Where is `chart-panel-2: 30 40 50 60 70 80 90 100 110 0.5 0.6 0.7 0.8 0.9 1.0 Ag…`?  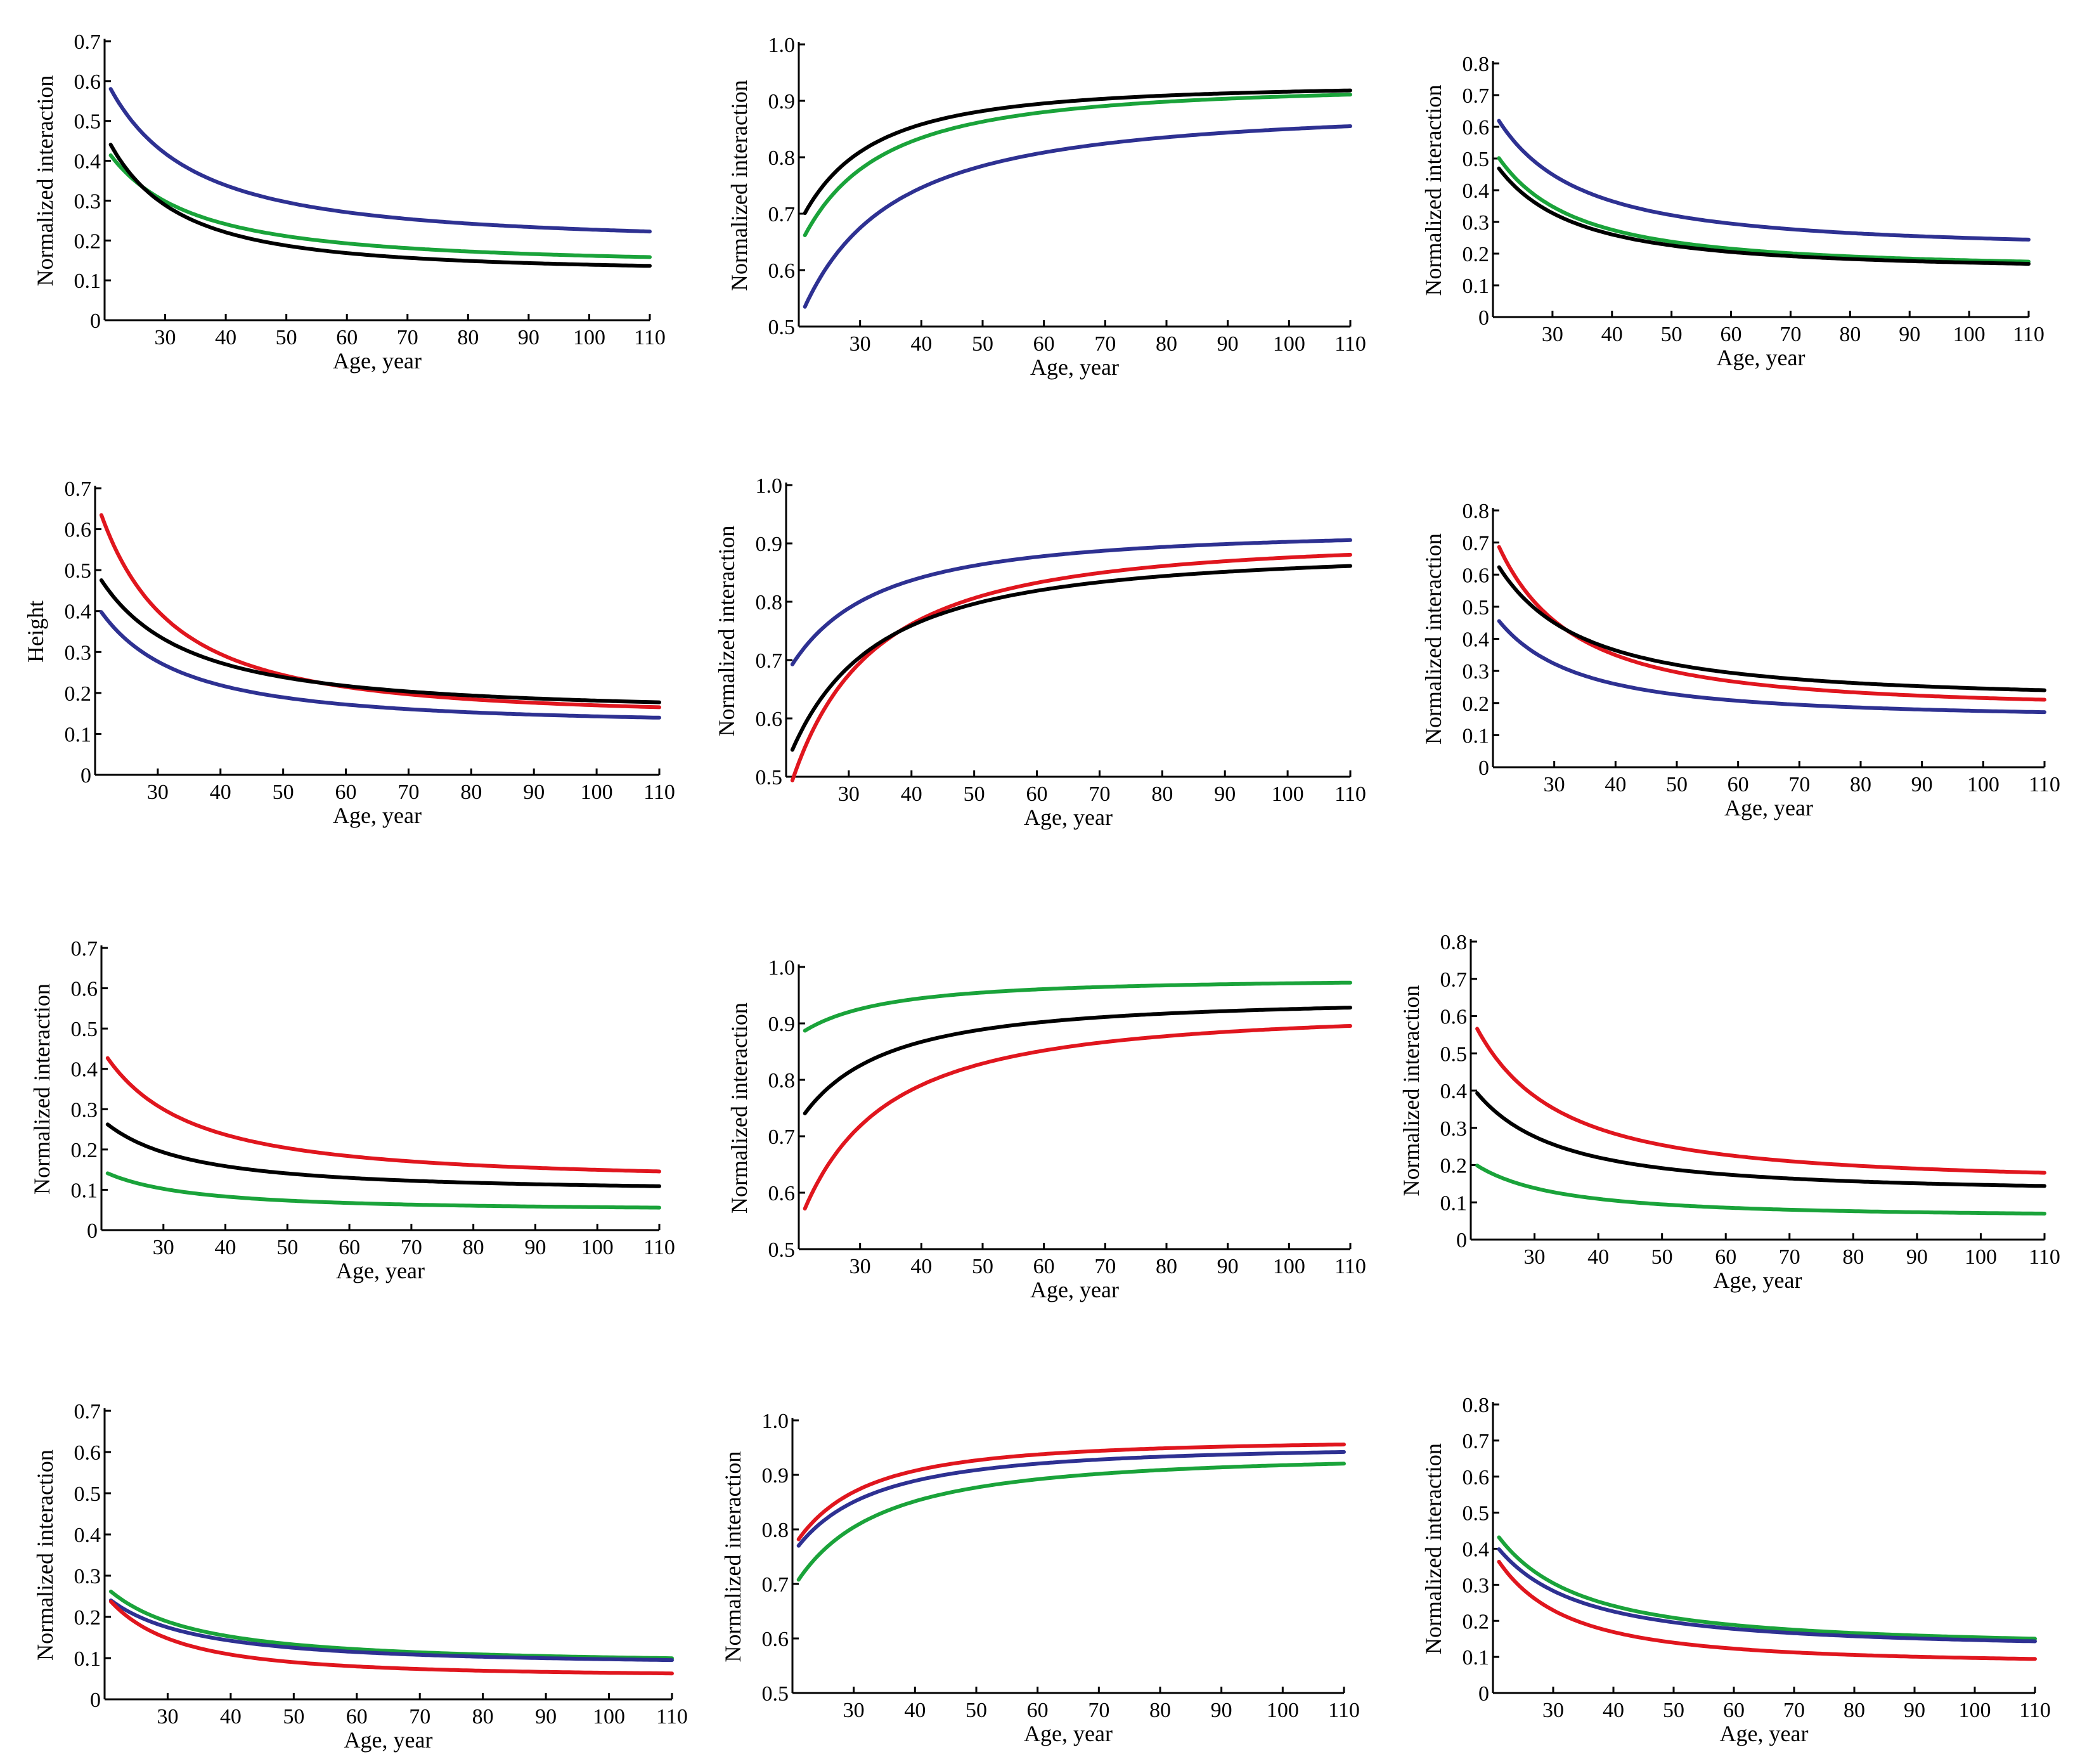 chart-panel-2: 30 40 50 60 70 80 90 100 110 0.5 0.6 0.7 0.8 0.9 1.0 Ag… is located at coordinates (1046, 207).